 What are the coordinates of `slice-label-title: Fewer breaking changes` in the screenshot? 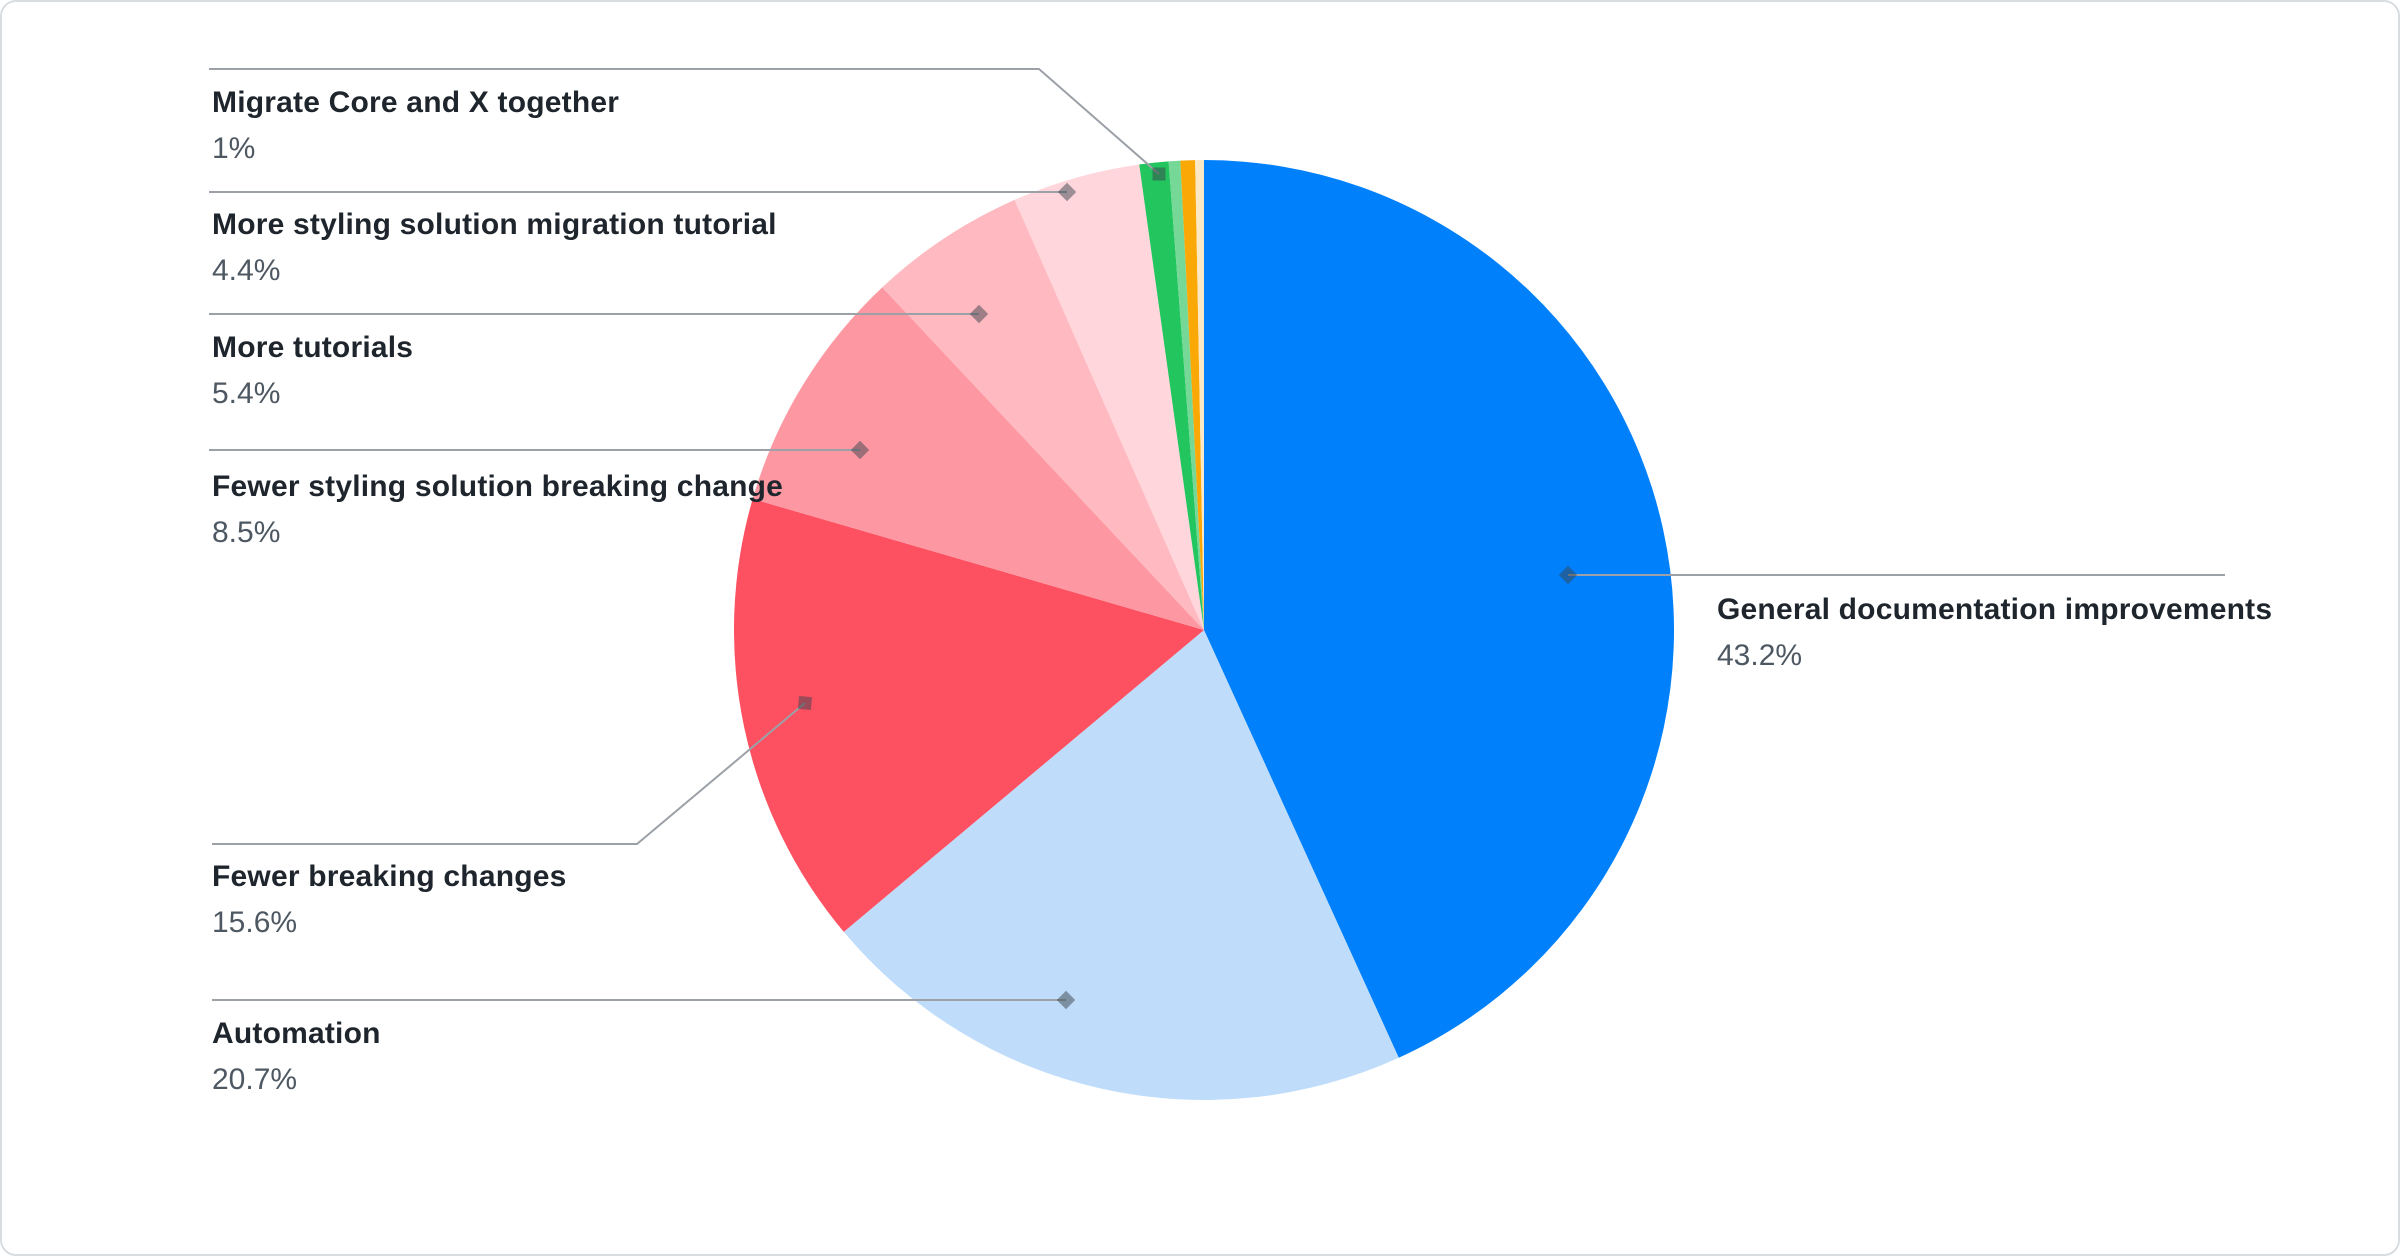 It's located at (389, 876).